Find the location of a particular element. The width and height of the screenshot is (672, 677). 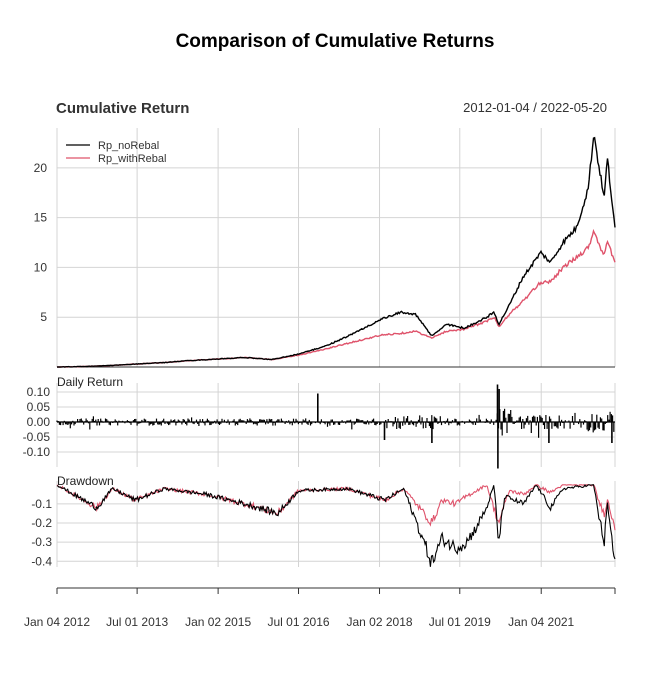

x-tick-label-2: Jan 02 2015 is located at coordinates (218, 622).